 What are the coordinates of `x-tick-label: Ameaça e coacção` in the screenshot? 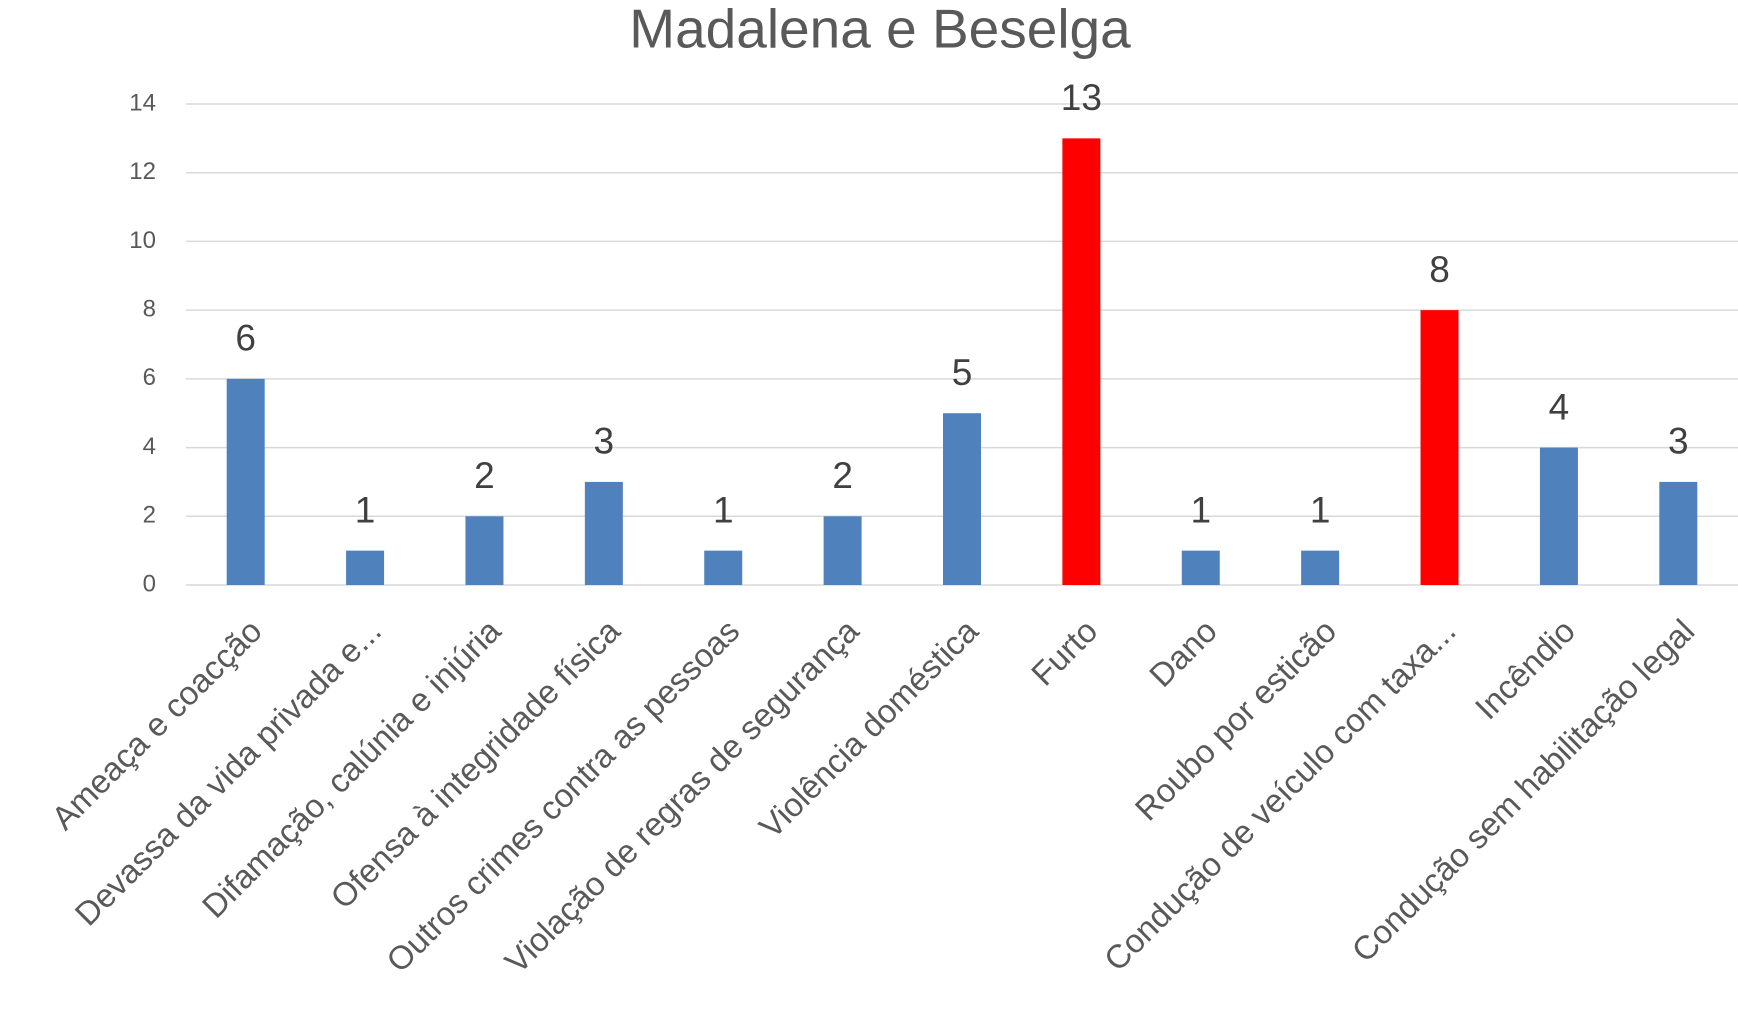 It's located at (156, 724).